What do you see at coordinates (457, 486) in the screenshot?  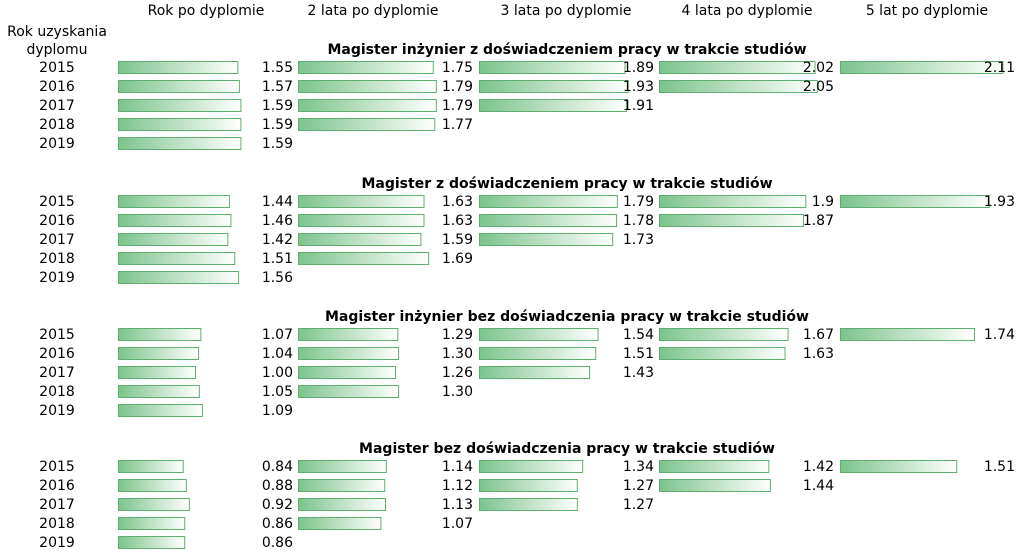 I see `value-label: 1.12` at bounding box center [457, 486].